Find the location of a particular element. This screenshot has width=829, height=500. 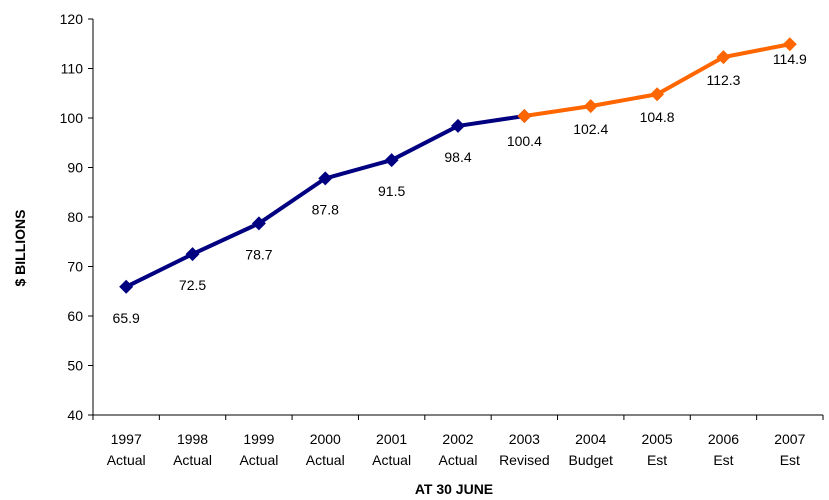

y-tick-label-110: 110 is located at coordinates (72, 69).